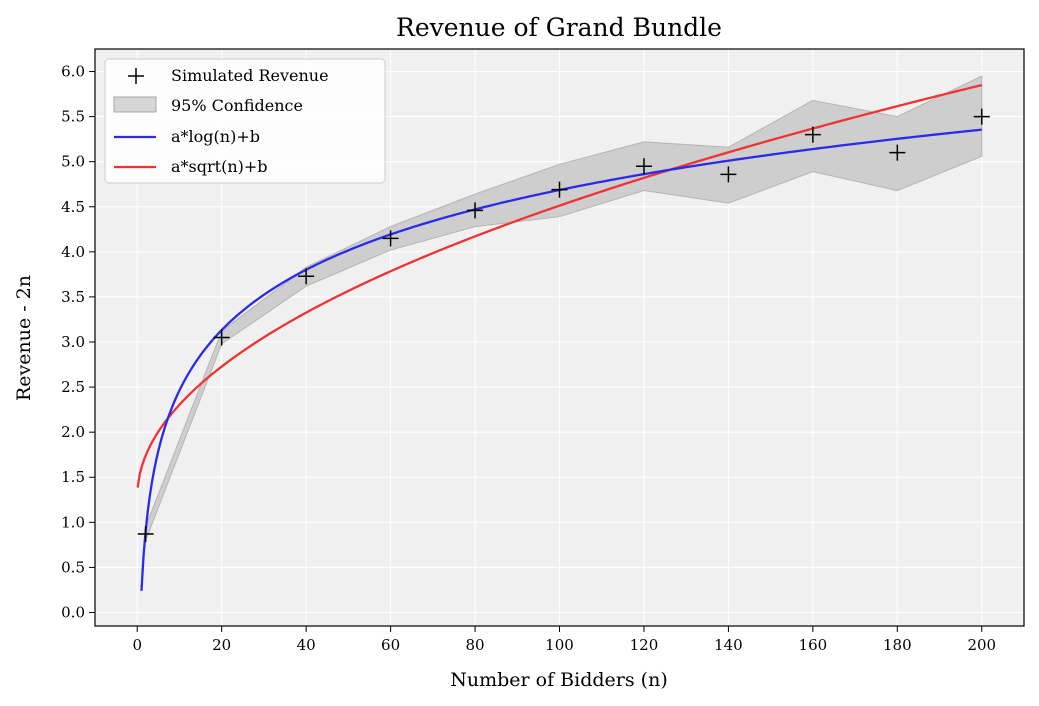  I want to click on y-ticks: 0.0 0.5 1.0 1.5 2.0 2.5 3.0 3.5 4.0 4.5 5.0 5.5 6.0, so click(78, 342).